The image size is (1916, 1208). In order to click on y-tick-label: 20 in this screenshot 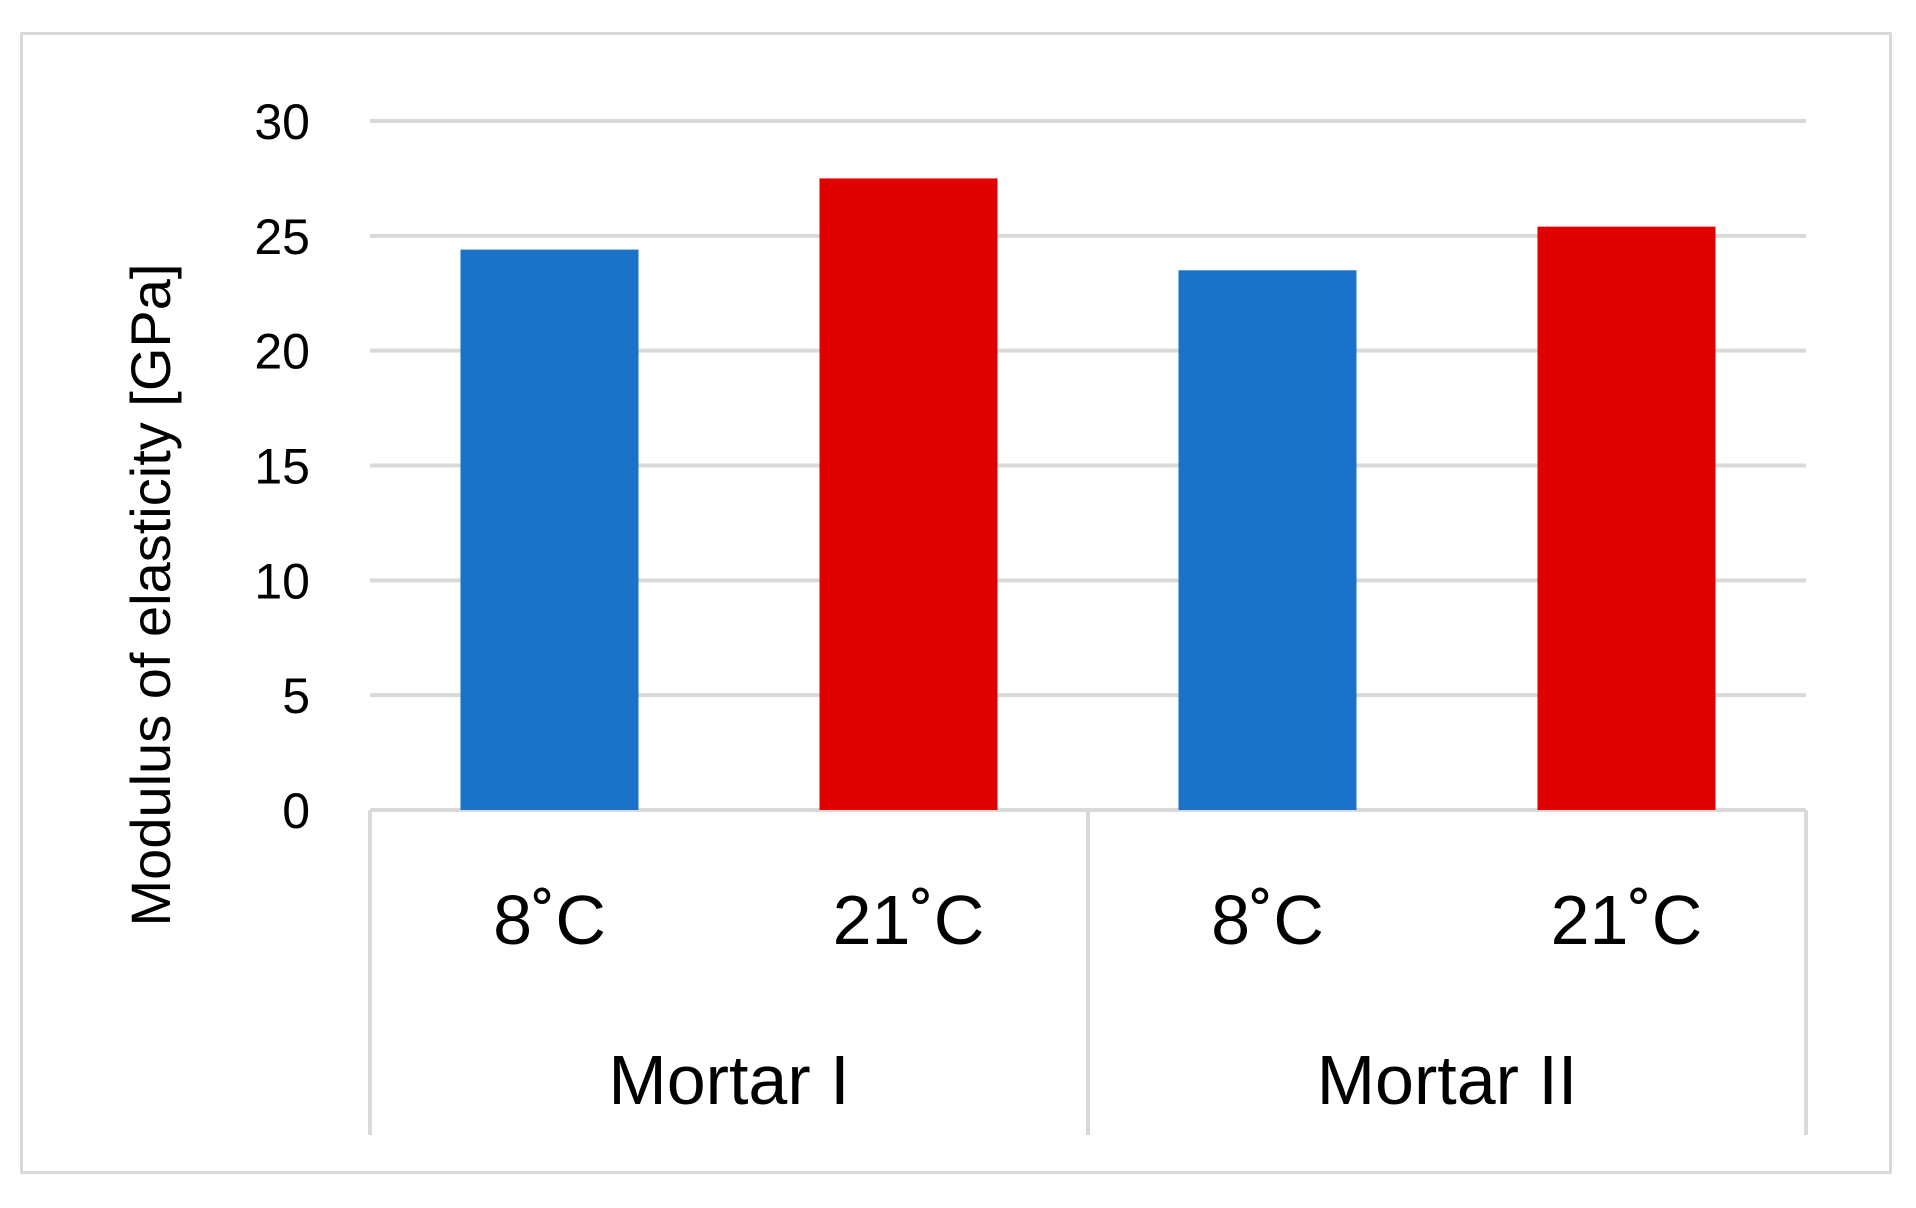, I will do `click(282, 352)`.